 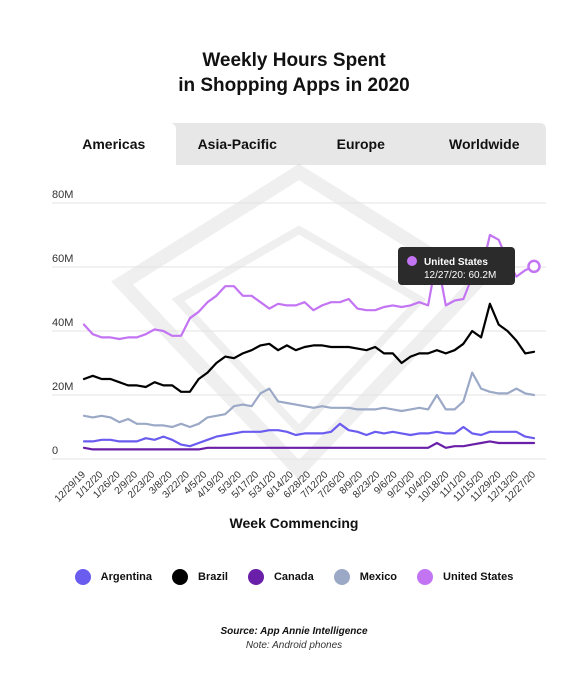 I want to click on legend-item-mexico: Mexico, so click(x=365, y=577).